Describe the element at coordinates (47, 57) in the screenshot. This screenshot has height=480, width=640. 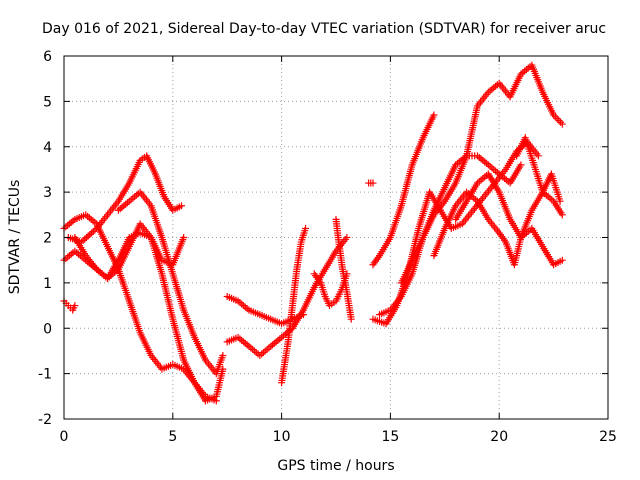
I see `y-tick-label: 6` at that location.